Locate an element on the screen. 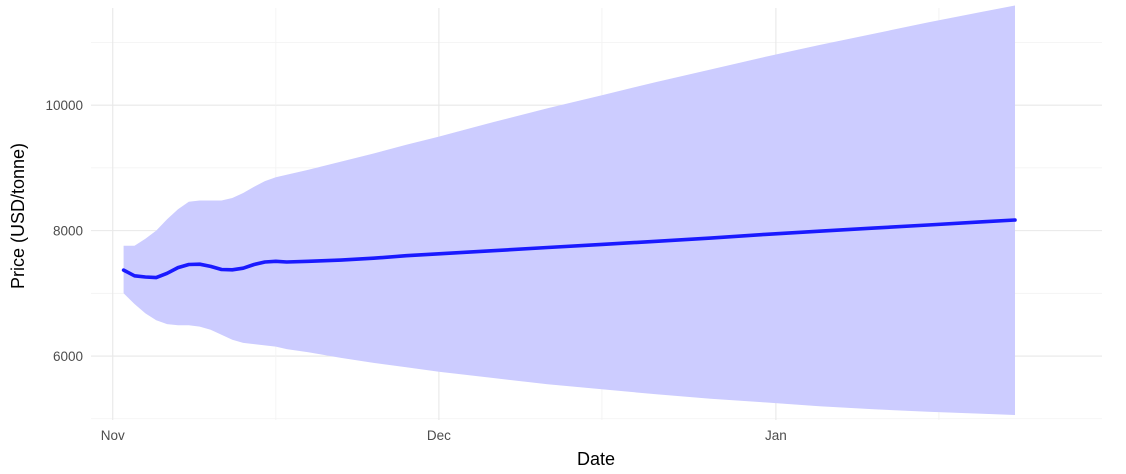  x-tick-label: Nov is located at coordinates (113, 435).